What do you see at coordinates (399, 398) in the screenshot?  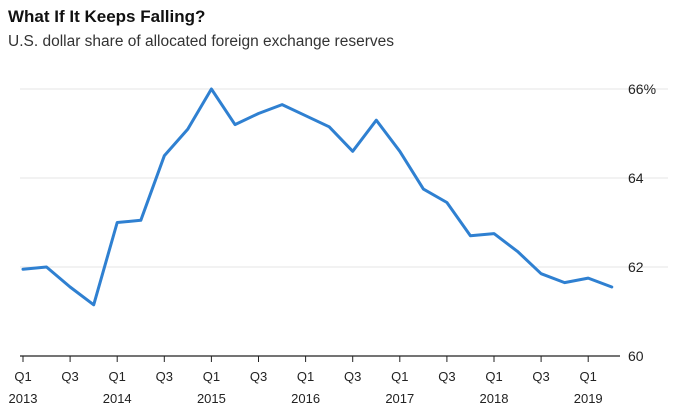 I see `x-tick-year-label: 2017` at bounding box center [399, 398].